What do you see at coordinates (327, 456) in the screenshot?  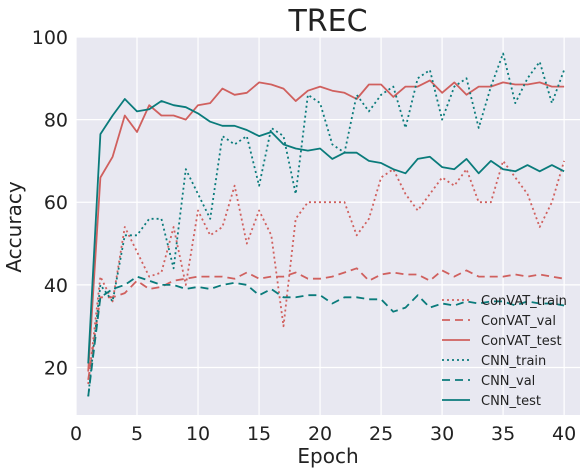 I see `x-axis-label: Epoch` at bounding box center [327, 456].